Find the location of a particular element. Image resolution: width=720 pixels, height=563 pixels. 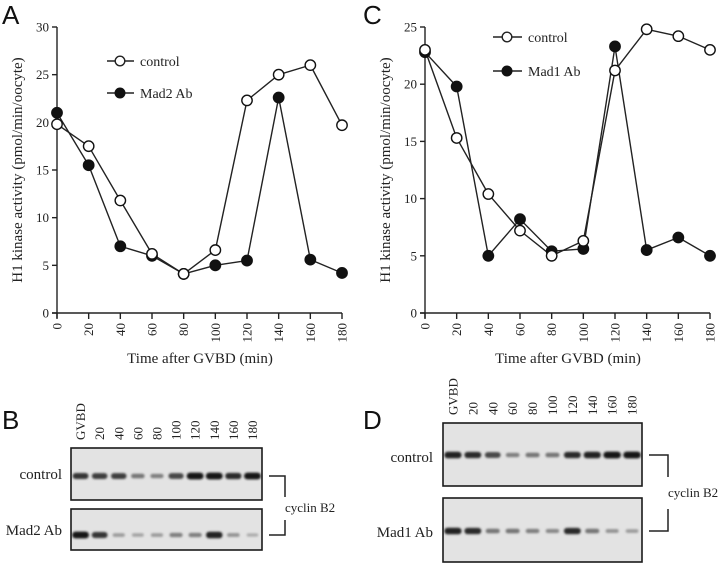

series-line-control is located at coordinates (199, 169).